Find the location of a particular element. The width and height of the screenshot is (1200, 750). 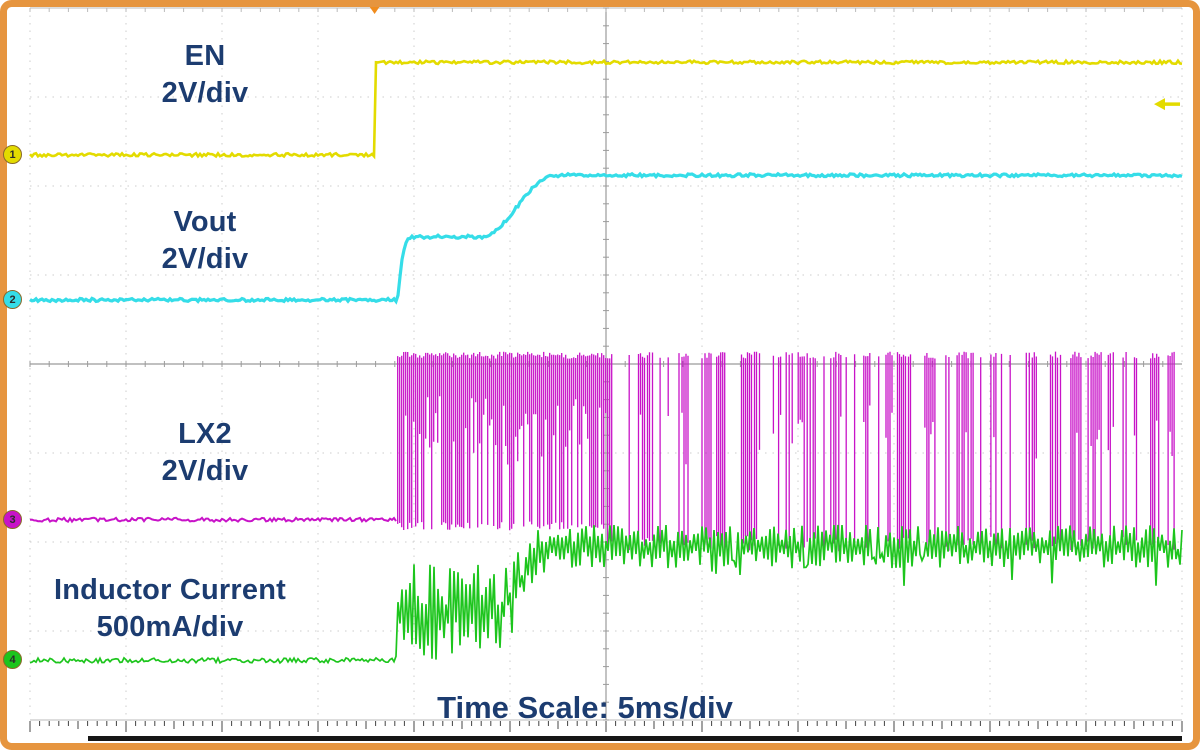

channel-scale-en: 2V/div is located at coordinates (205, 93).